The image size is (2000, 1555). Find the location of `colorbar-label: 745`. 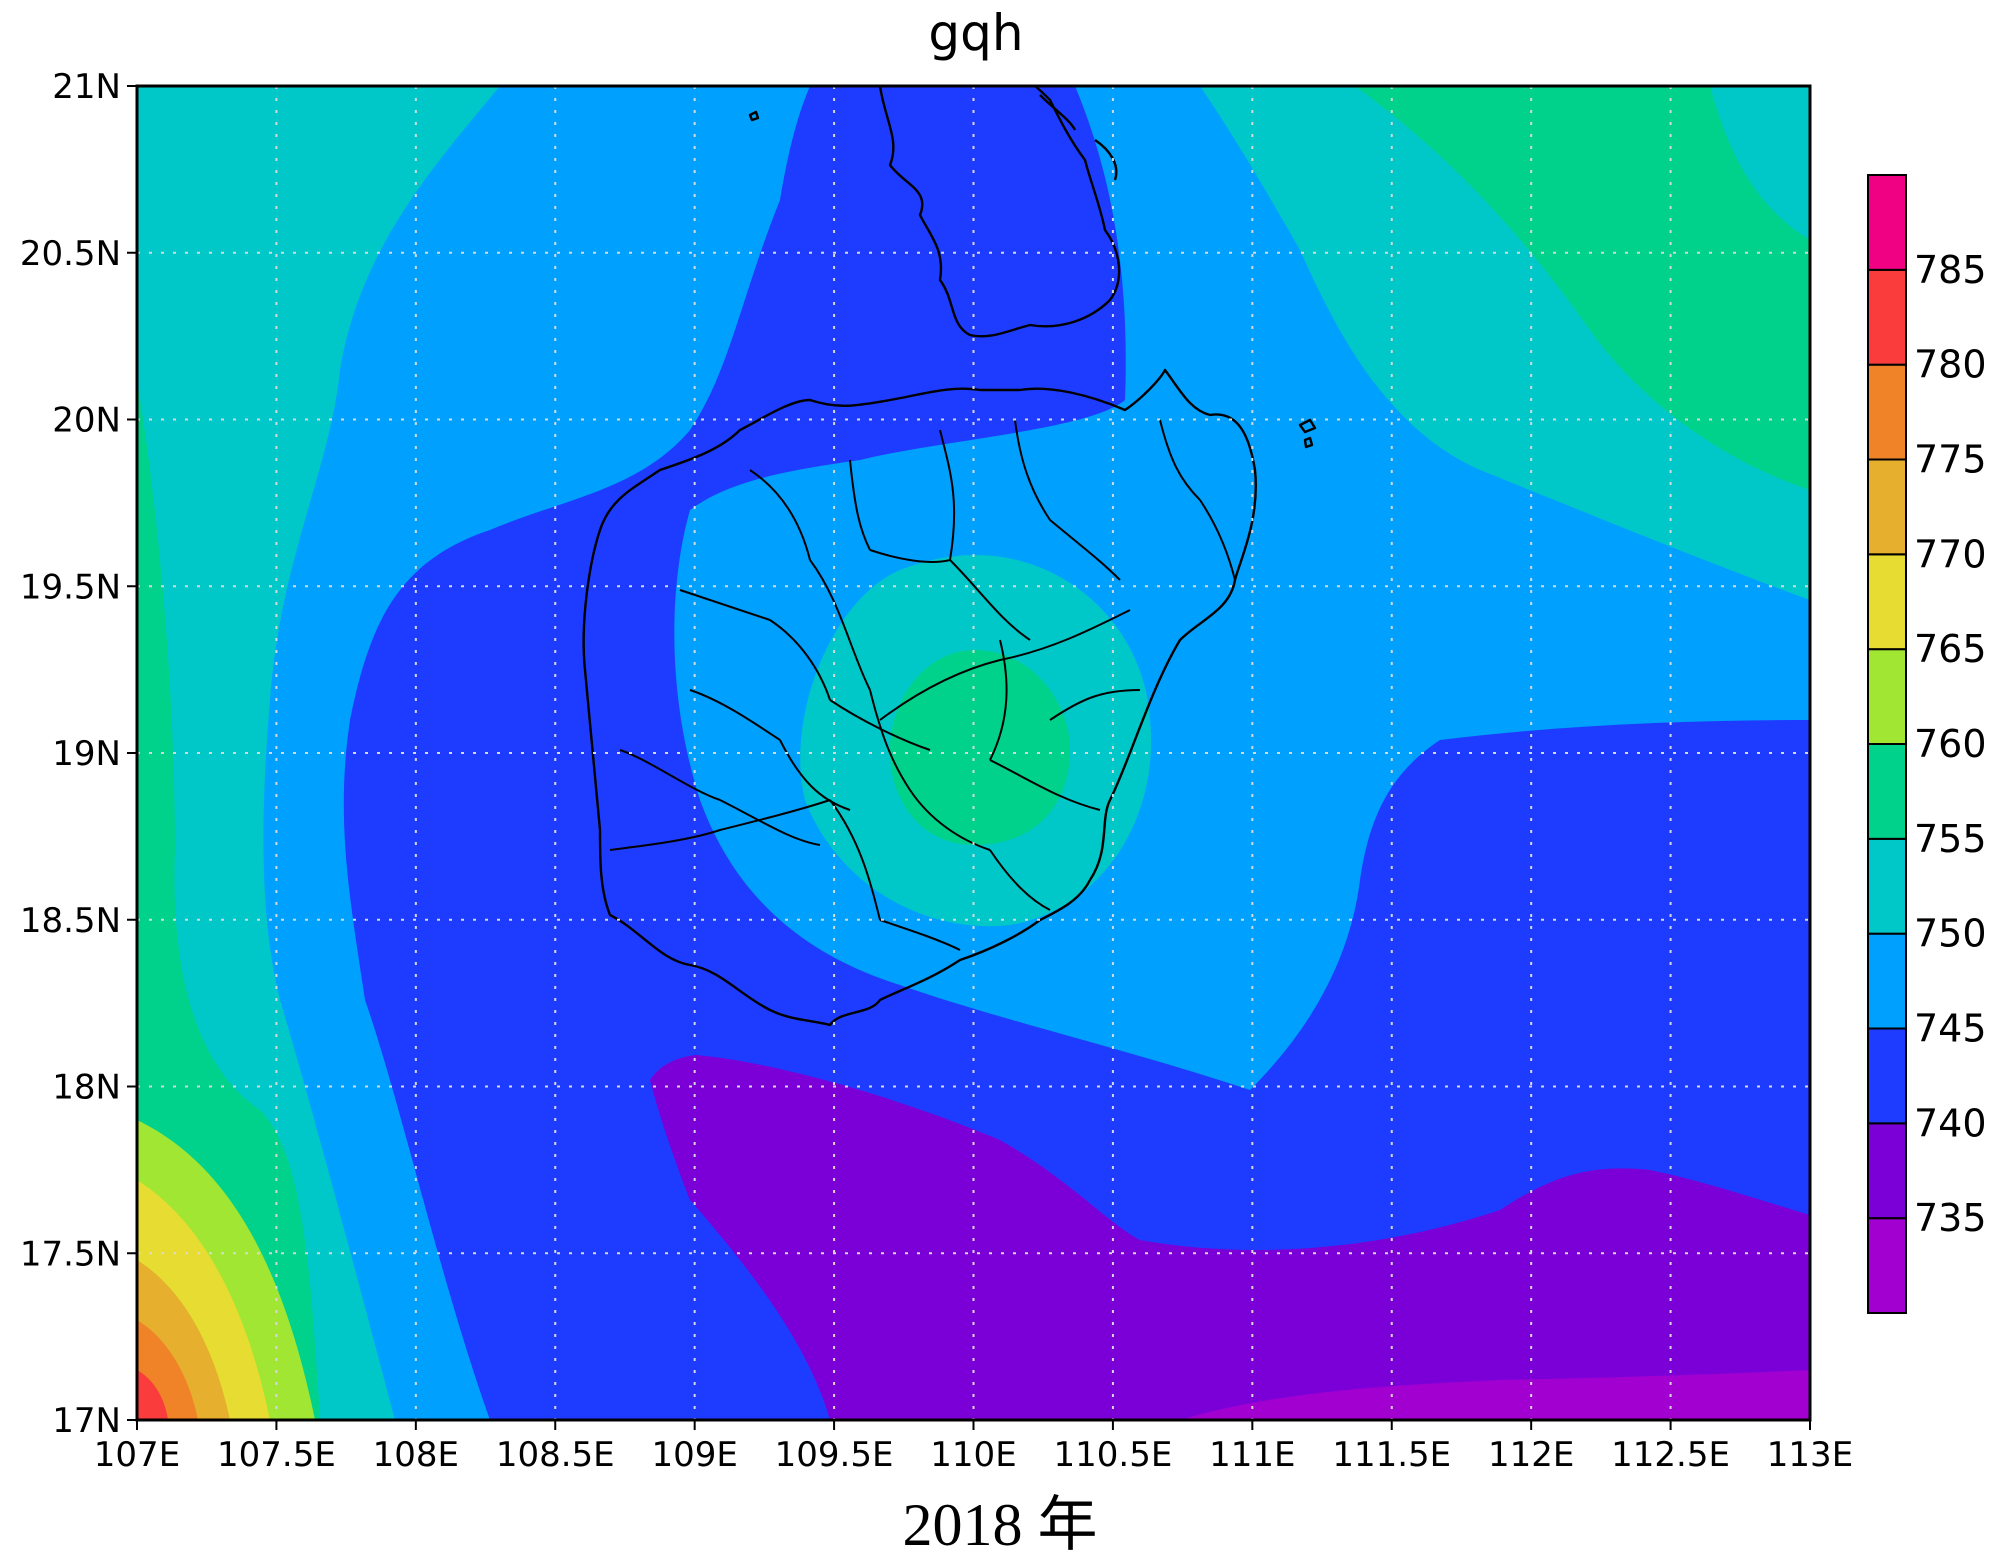

colorbar-label: 745 is located at coordinates (1950, 1029).